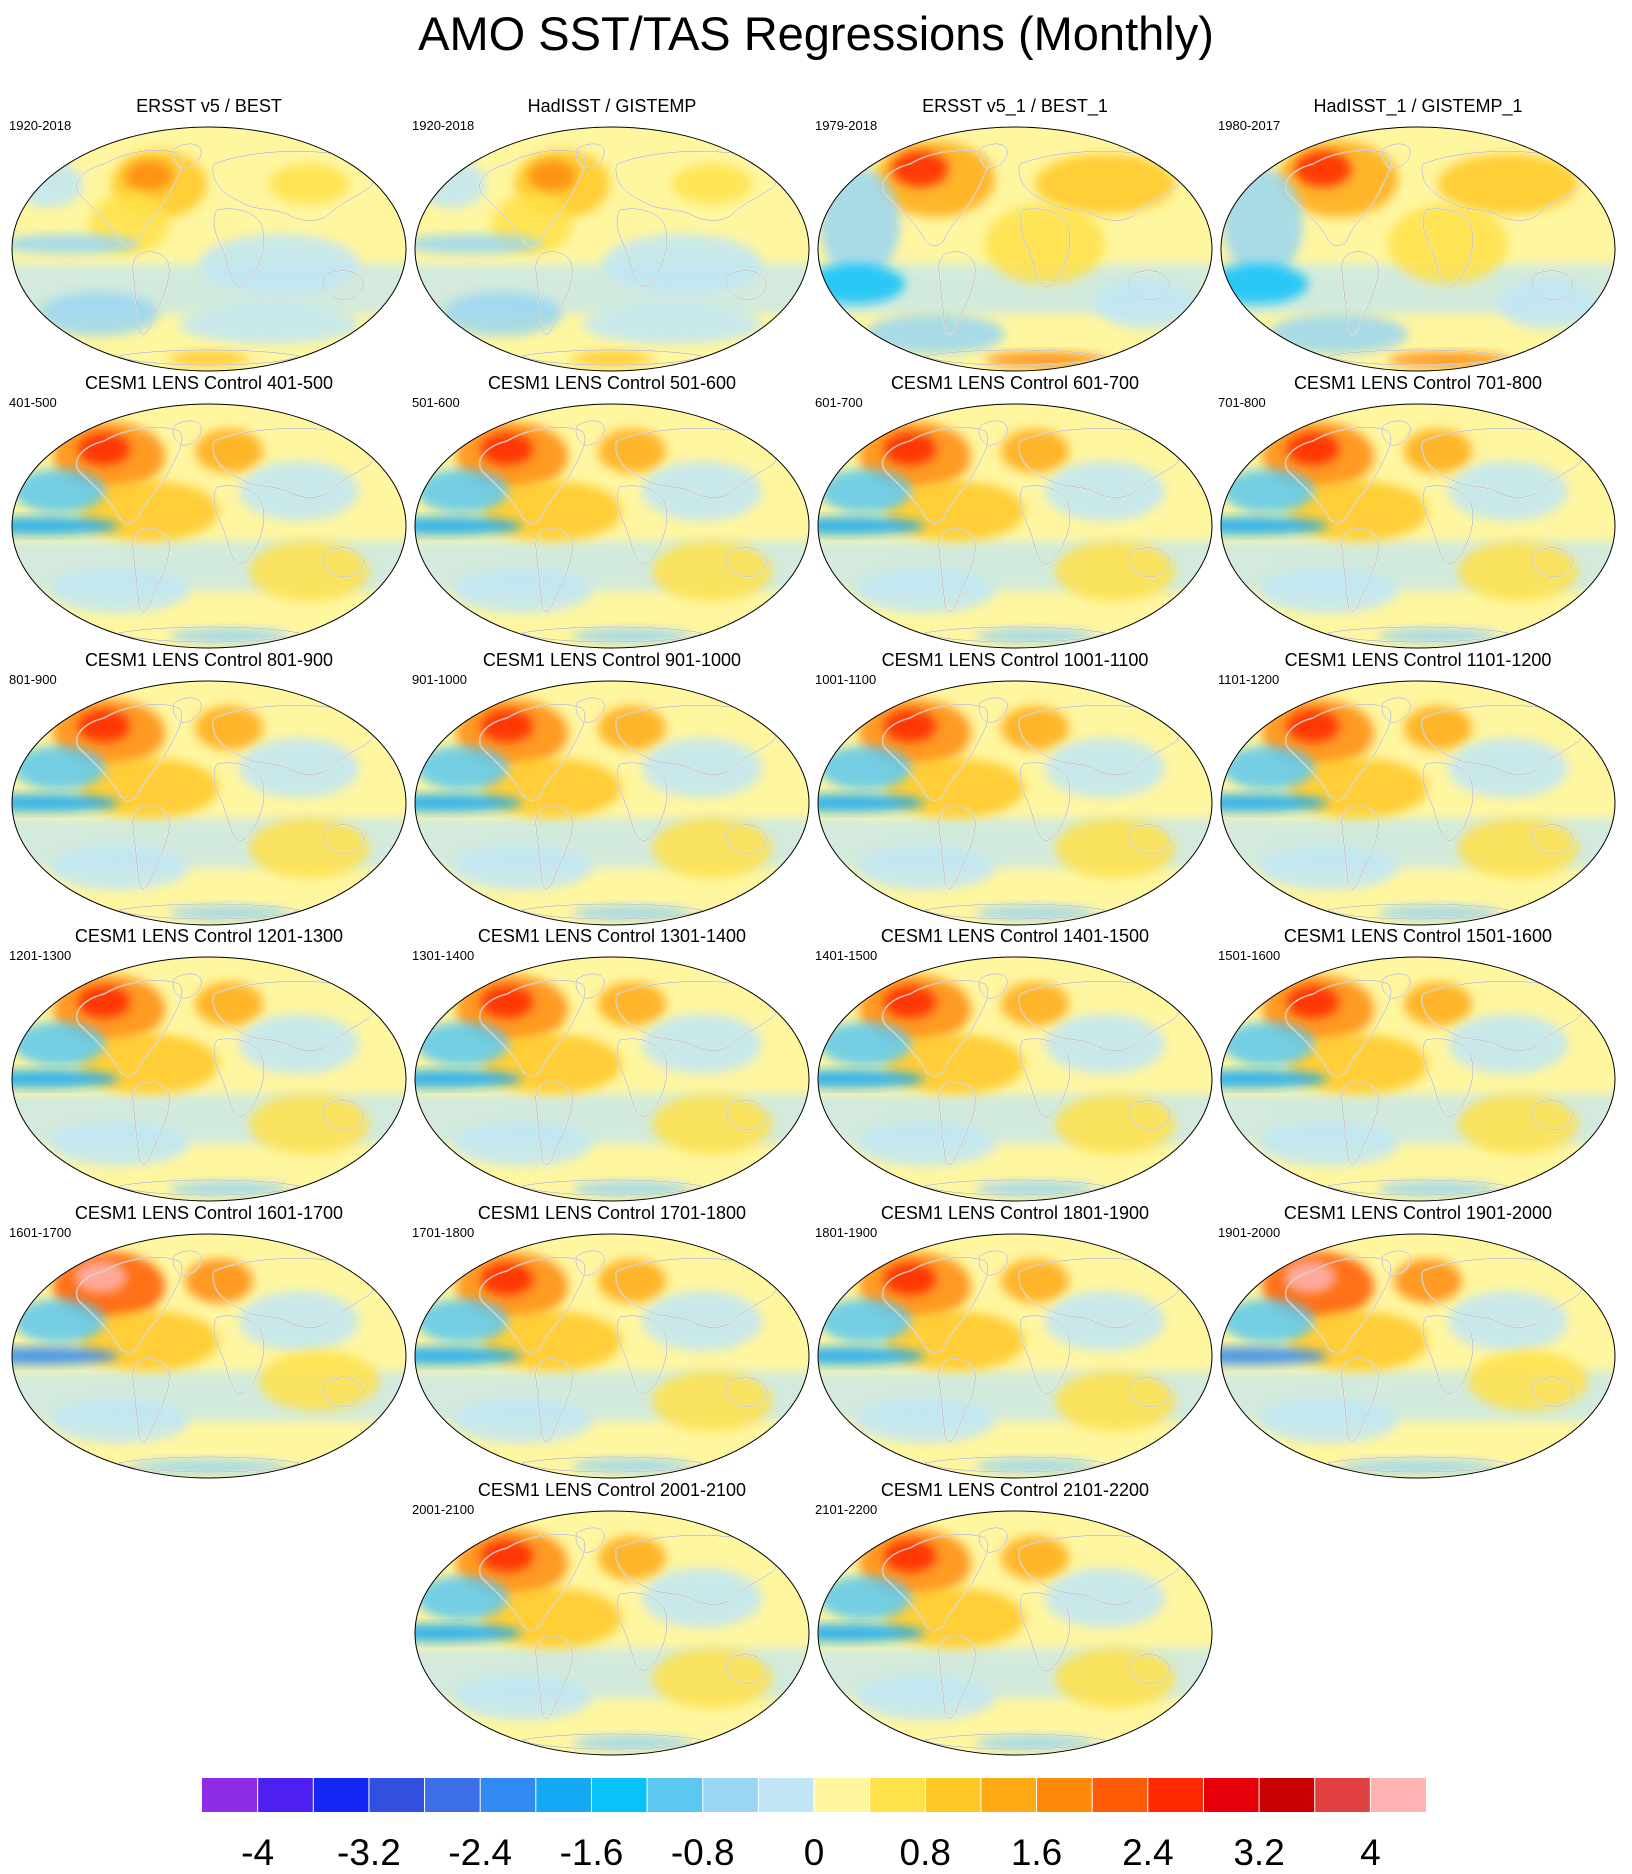 The width and height of the screenshot is (1632, 1874). Describe the element at coordinates (1015, 1342) in the screenshot. I see `map-panel: CESM1 LENS Control 1801-1900 1801-1900` at that location.